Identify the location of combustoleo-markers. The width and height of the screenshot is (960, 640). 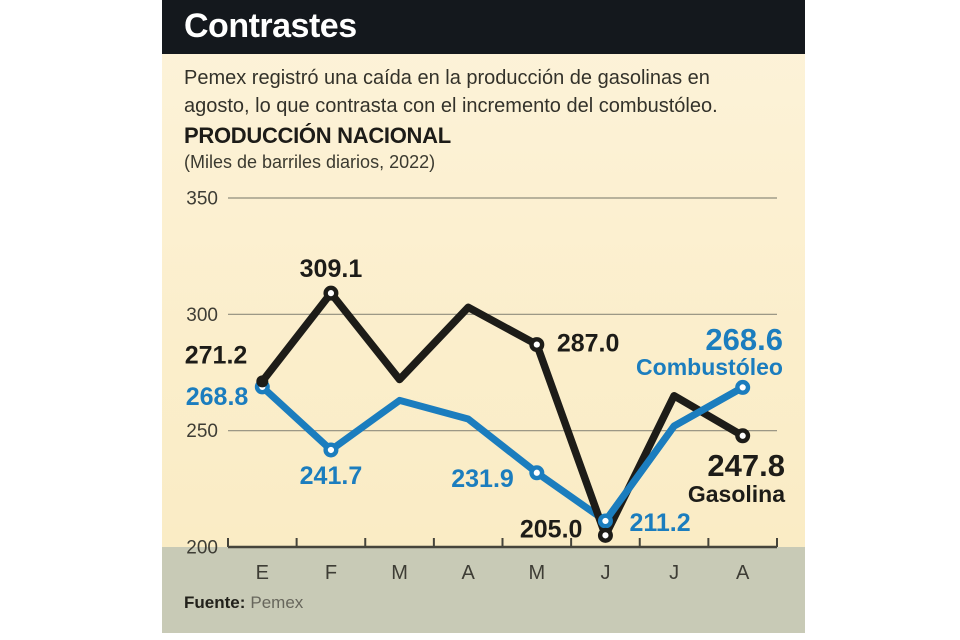
(502, 454).